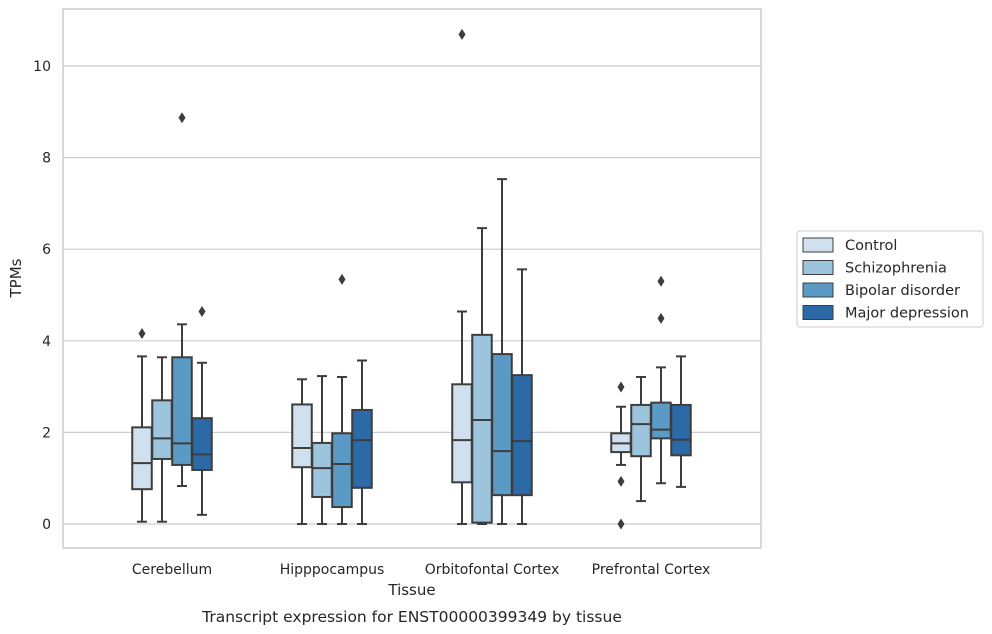 The width and height of the screenshot is (992, 634). I want to click on x-tick-label: Prefrontal Cortex, so click(651, 570).